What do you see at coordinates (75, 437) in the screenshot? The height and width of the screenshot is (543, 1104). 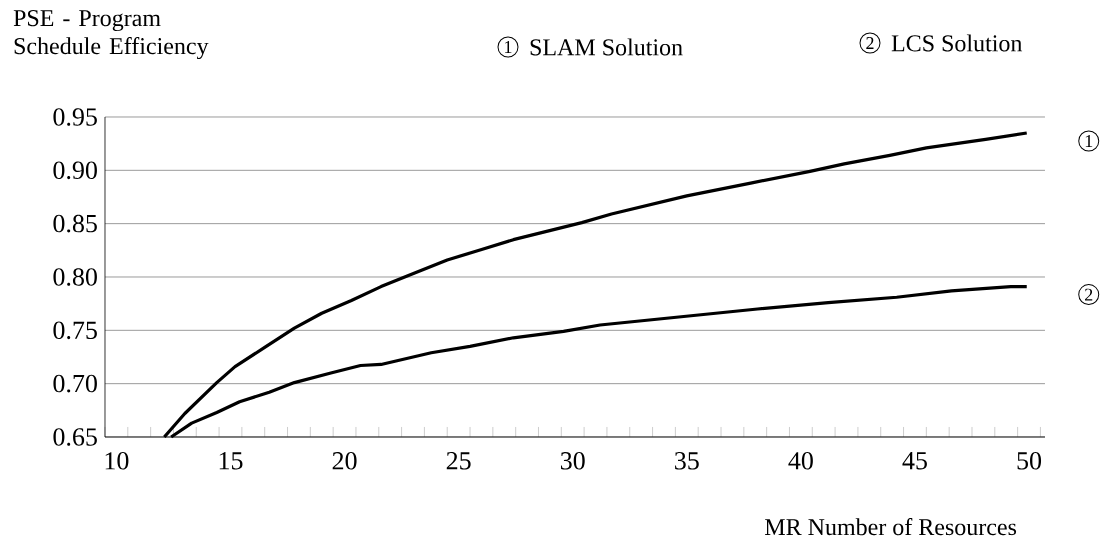 I see `y-tick-label: 0.65` at bounding box center [75, 437].